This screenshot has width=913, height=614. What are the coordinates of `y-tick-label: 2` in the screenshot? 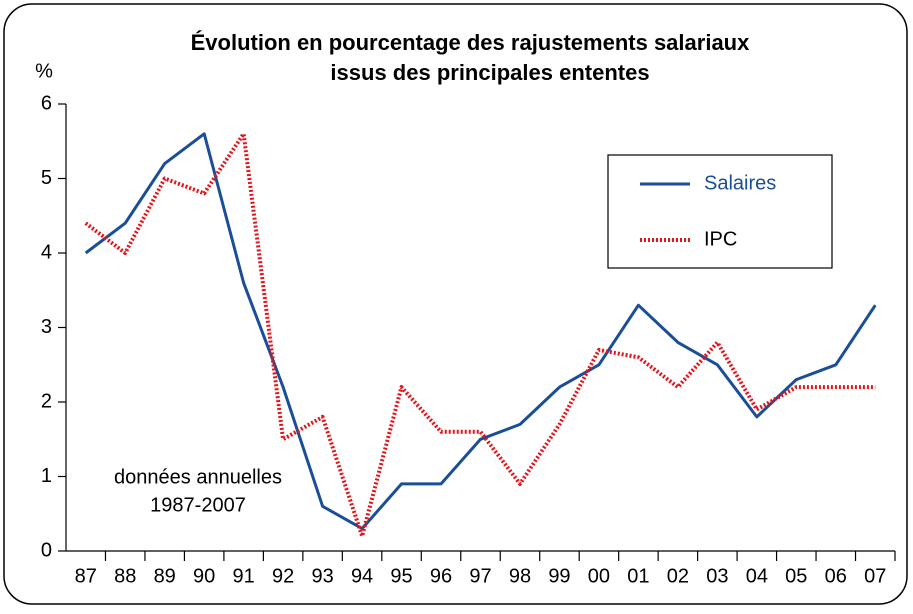 It's located at (46, 401).